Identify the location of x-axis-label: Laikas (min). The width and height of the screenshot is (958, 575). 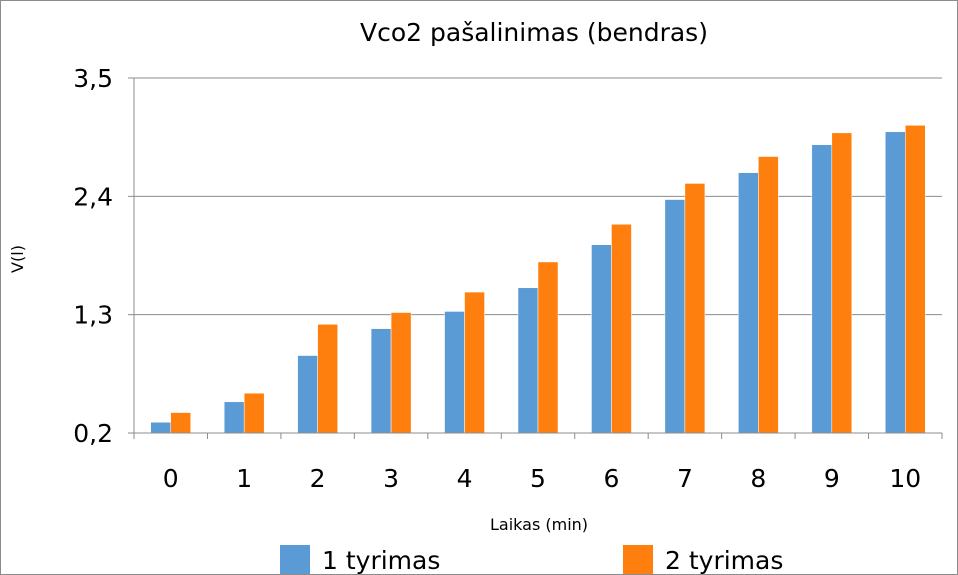
(539, 524).